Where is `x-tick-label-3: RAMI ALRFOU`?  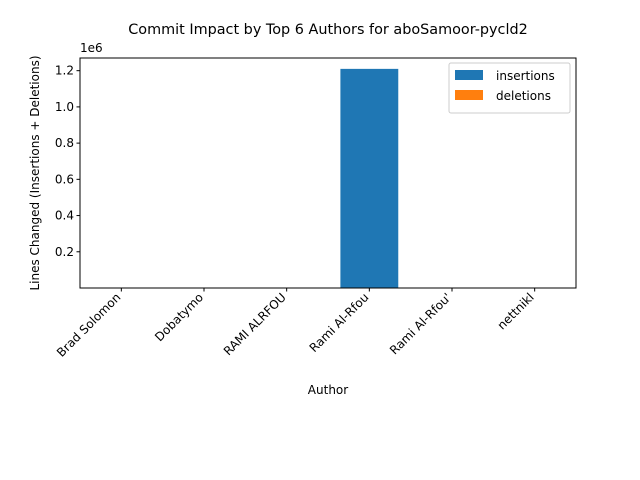 x-tick-label-3: RAMI ALRFOU is located at coordinates (255, 324).